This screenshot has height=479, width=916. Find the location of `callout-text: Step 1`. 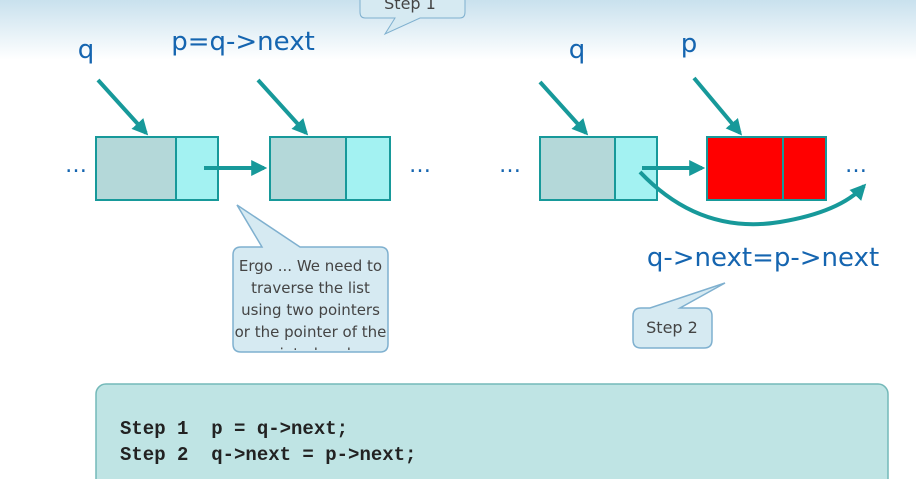

callout-text: Step 1 is located at coordinates (410, 6).